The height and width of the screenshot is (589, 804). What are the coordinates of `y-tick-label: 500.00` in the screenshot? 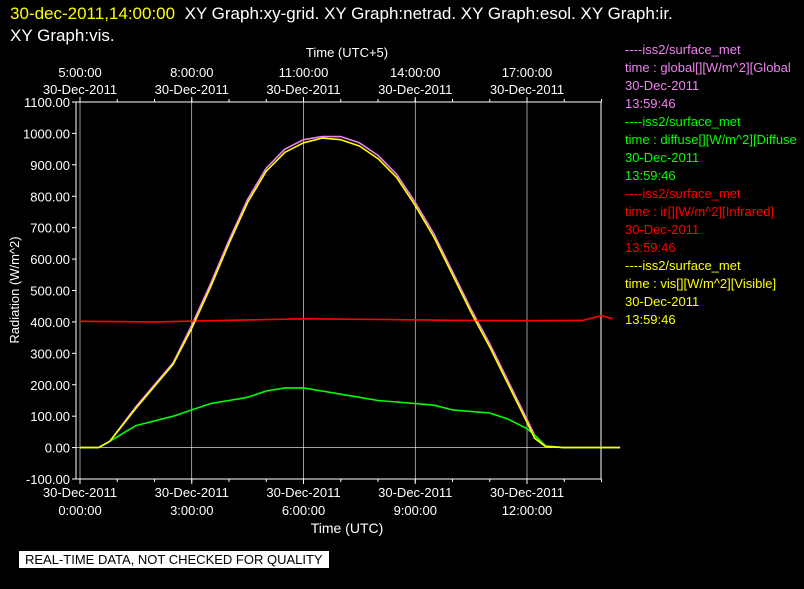 It's located at (50, 291).